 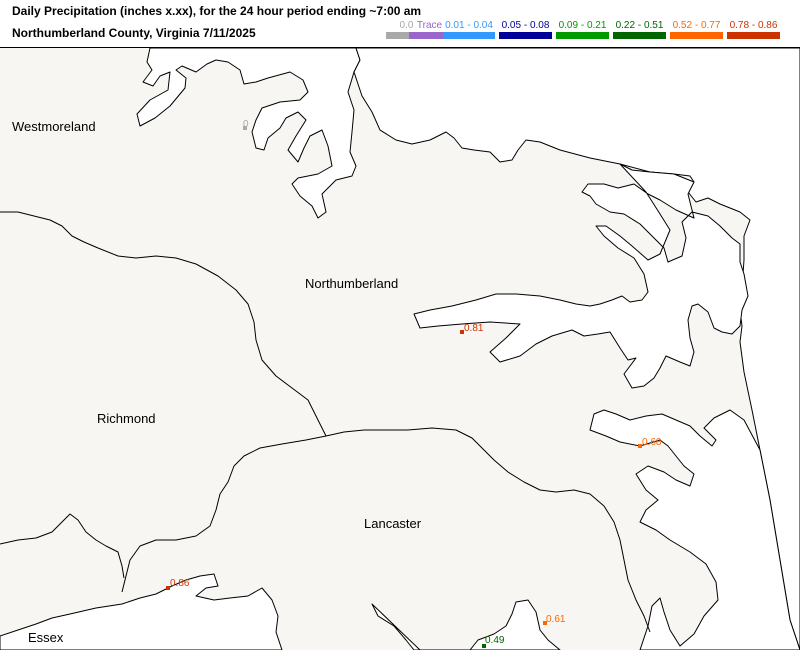 What do you see at coordinates (163, 324) in the screenshot?
I see `westmoreland-boundary` at bounding box center [163, 324].